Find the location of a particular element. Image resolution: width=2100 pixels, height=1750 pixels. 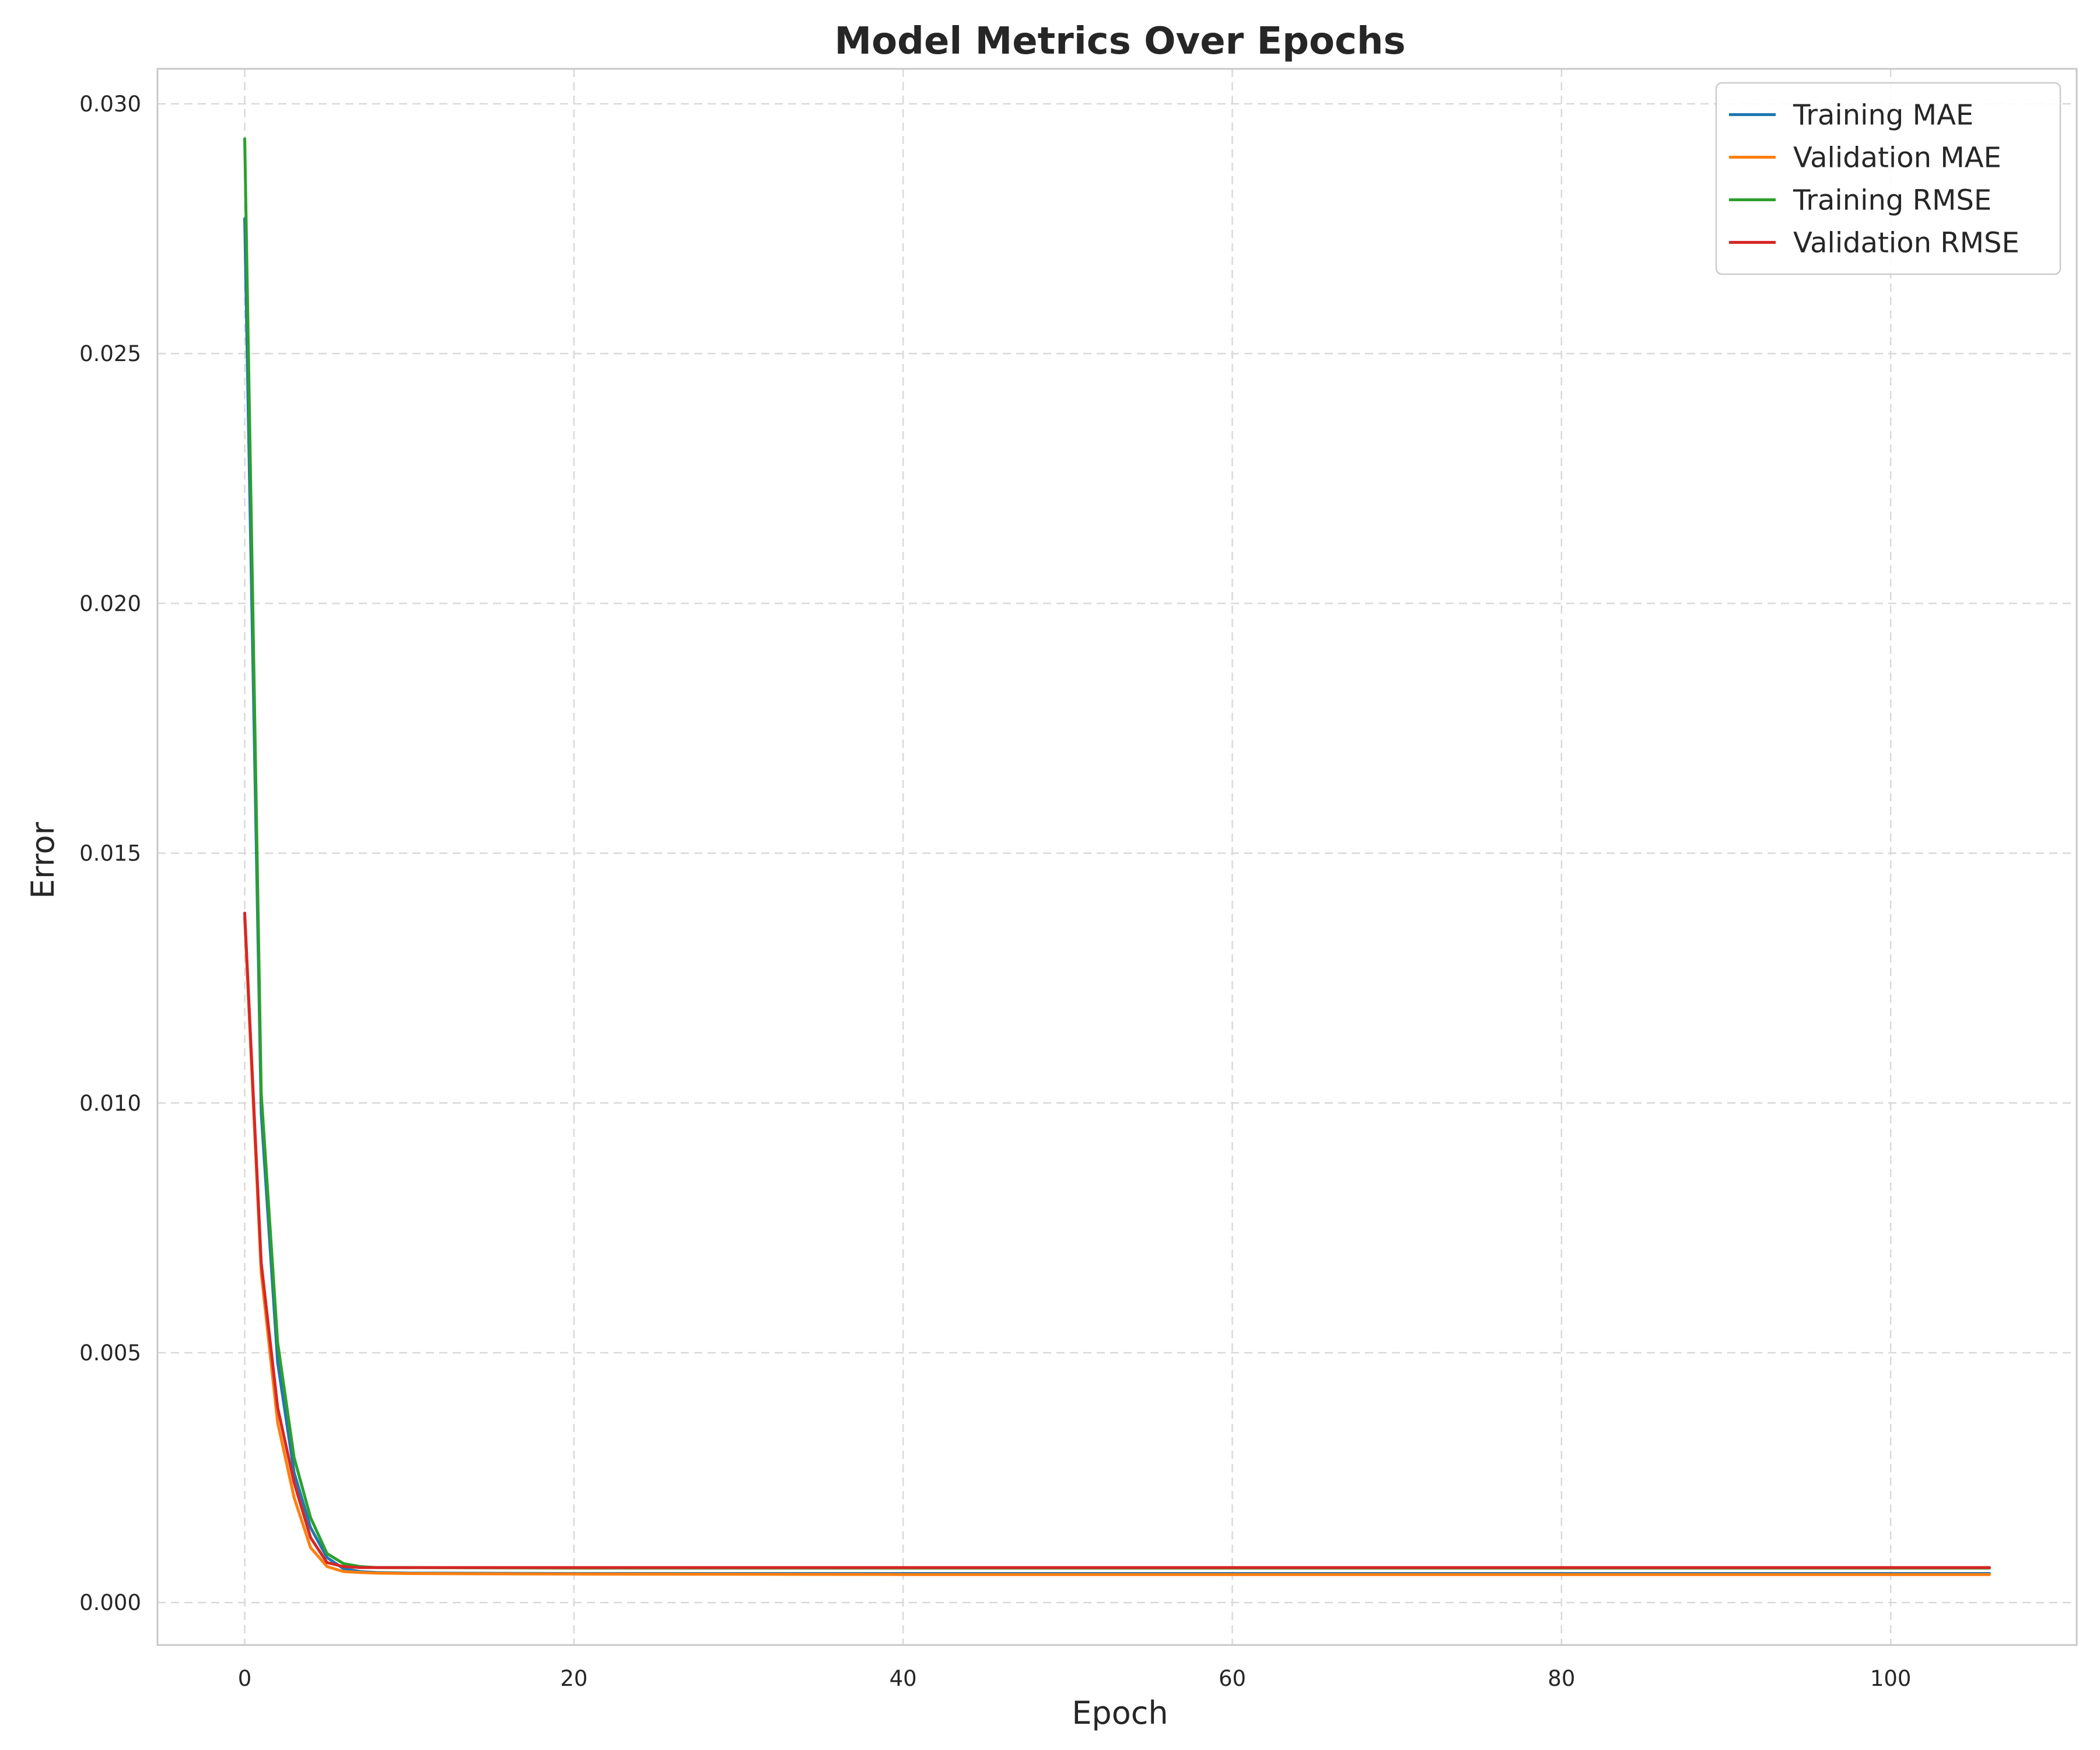

y-axis-label: Error is located at coordinates (42, 859).